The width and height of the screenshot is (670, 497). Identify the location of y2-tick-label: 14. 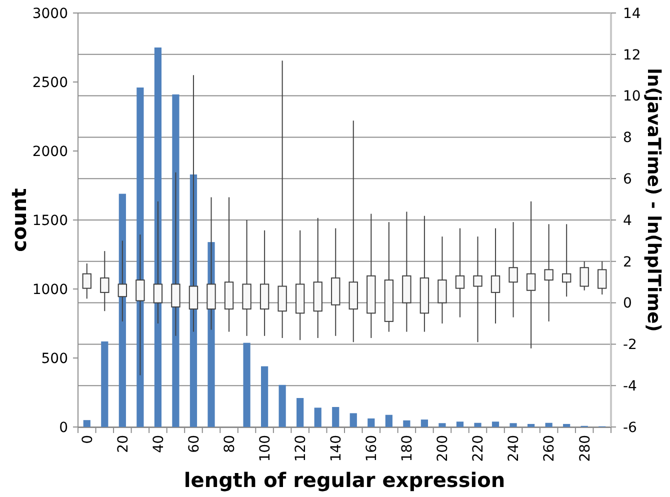
(632, 14).